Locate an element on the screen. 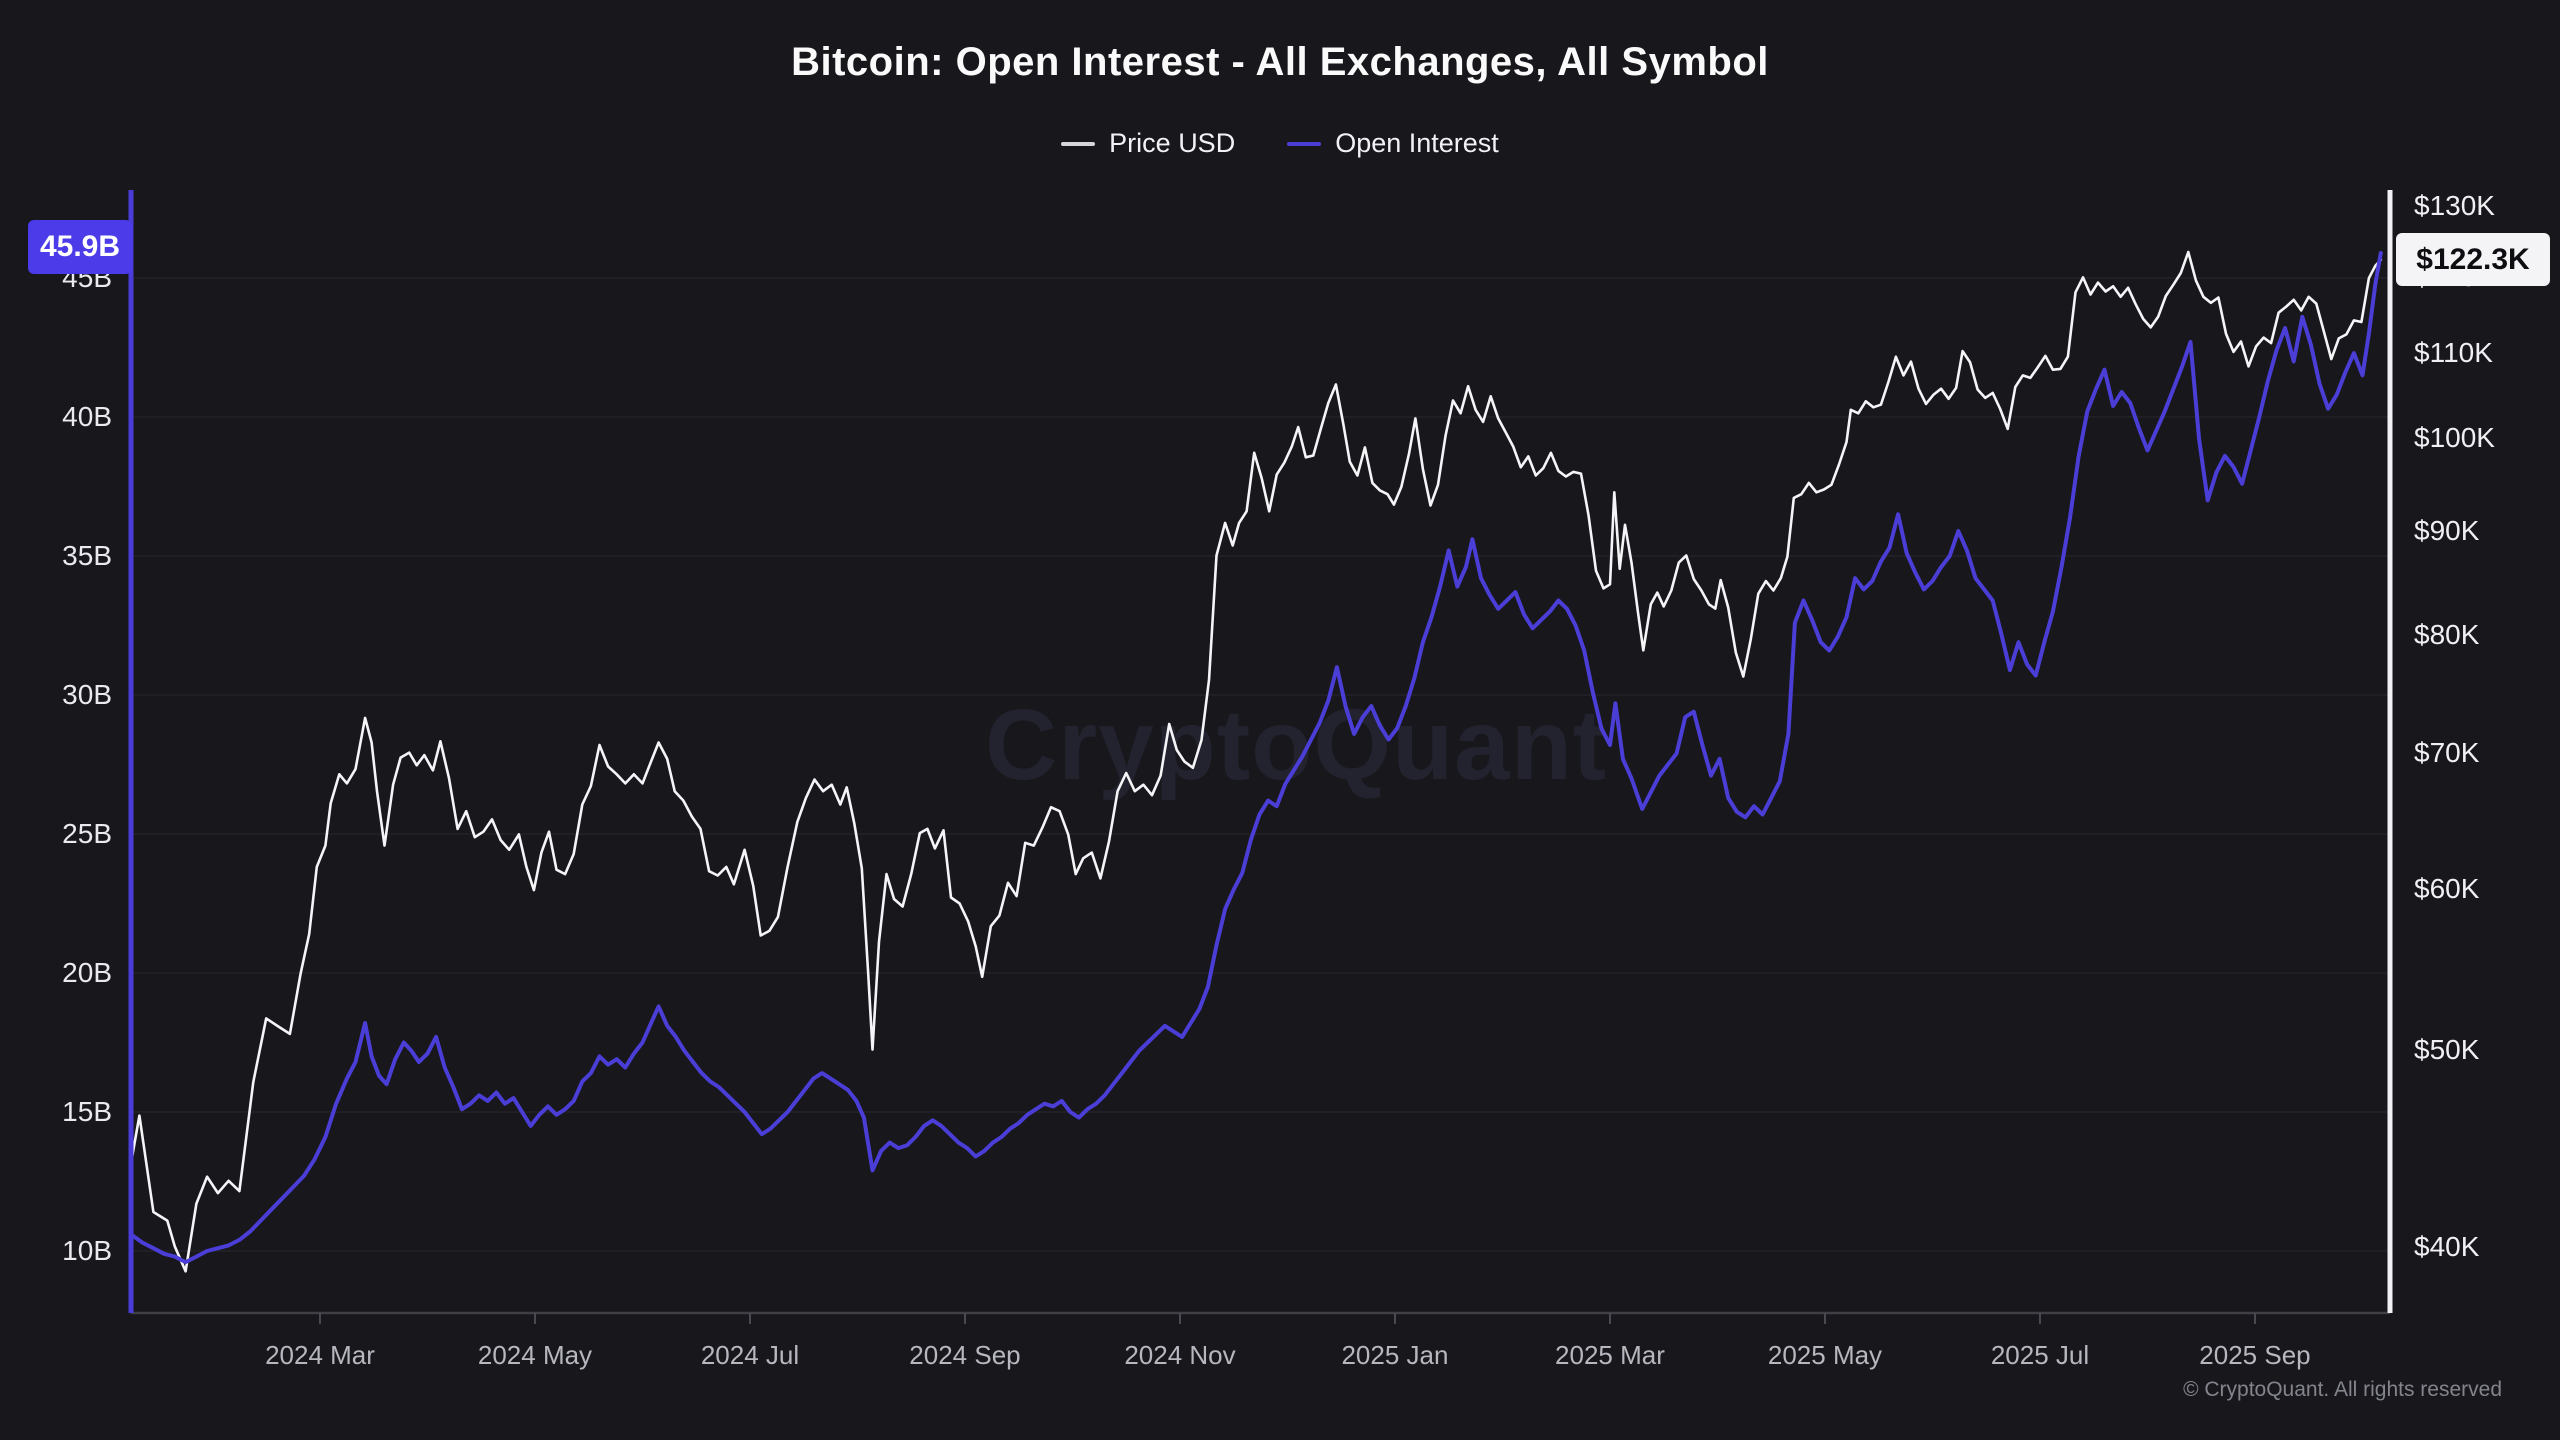  x-tick-label-2024-jul: 2024 Jul is located at coordinates (750, 1355).